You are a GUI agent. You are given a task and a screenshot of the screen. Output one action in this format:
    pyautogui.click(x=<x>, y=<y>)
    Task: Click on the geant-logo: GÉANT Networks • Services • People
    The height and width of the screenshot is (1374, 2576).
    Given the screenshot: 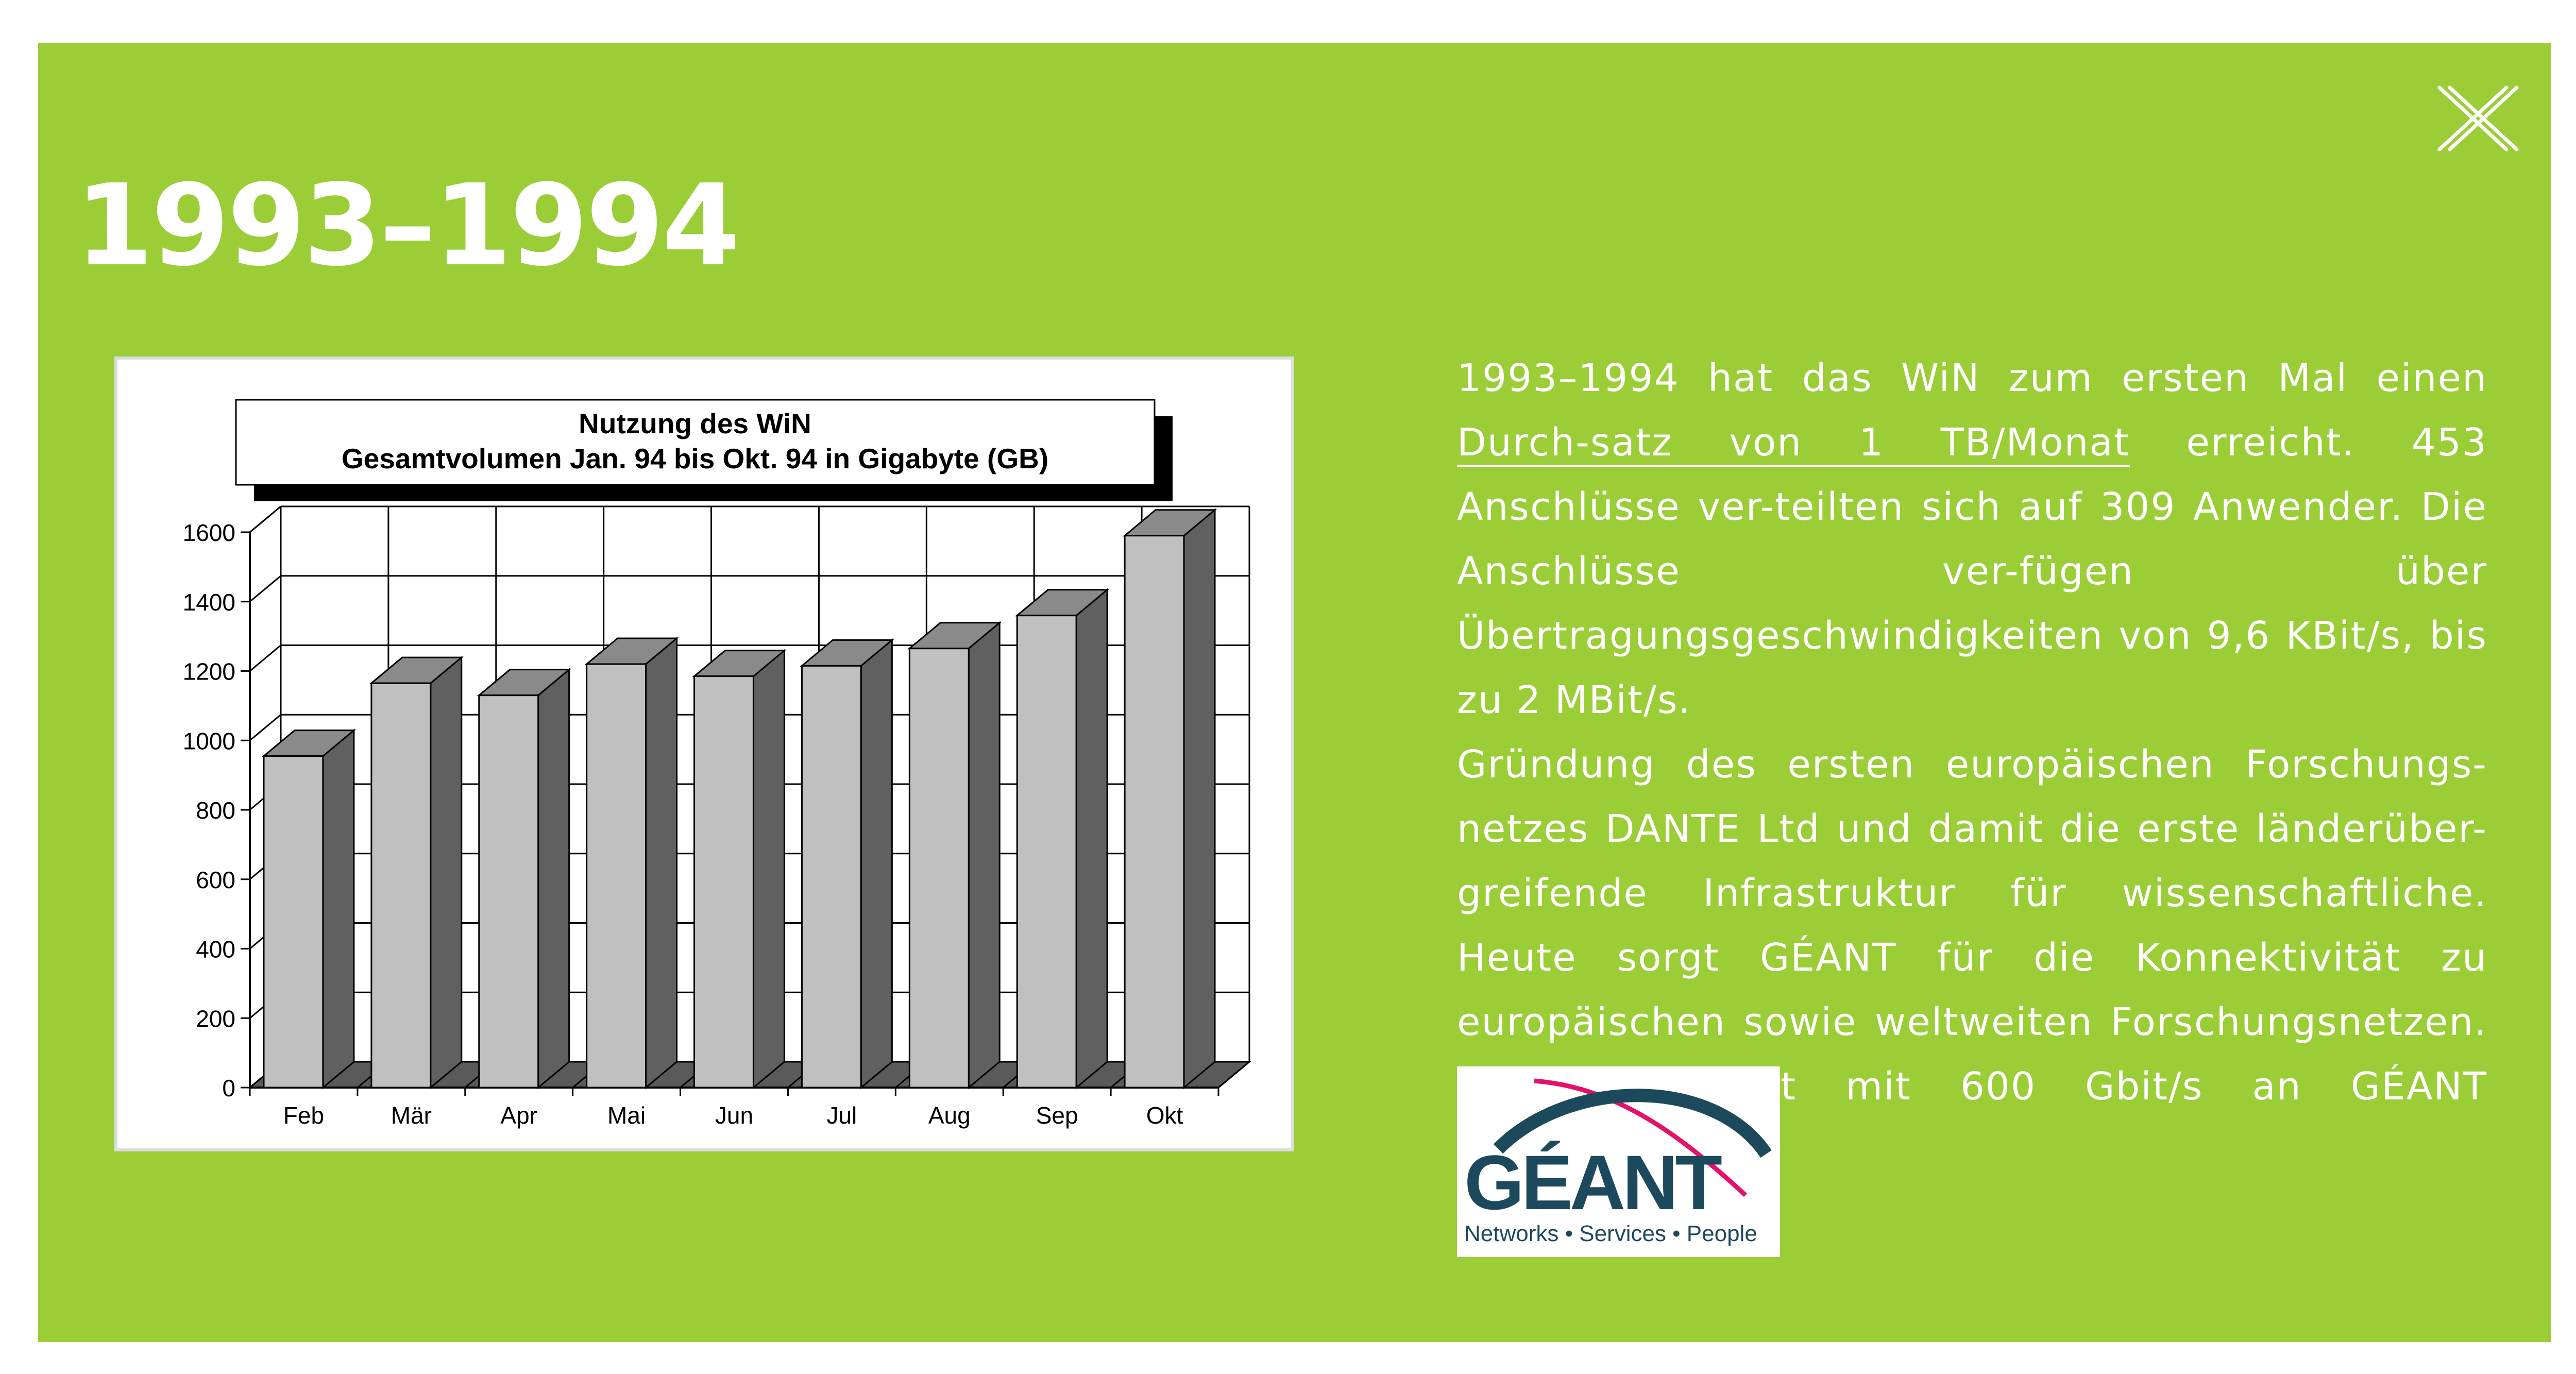 What is the action you would take?
    pyautogui.click(x=1618, y=1161)
    